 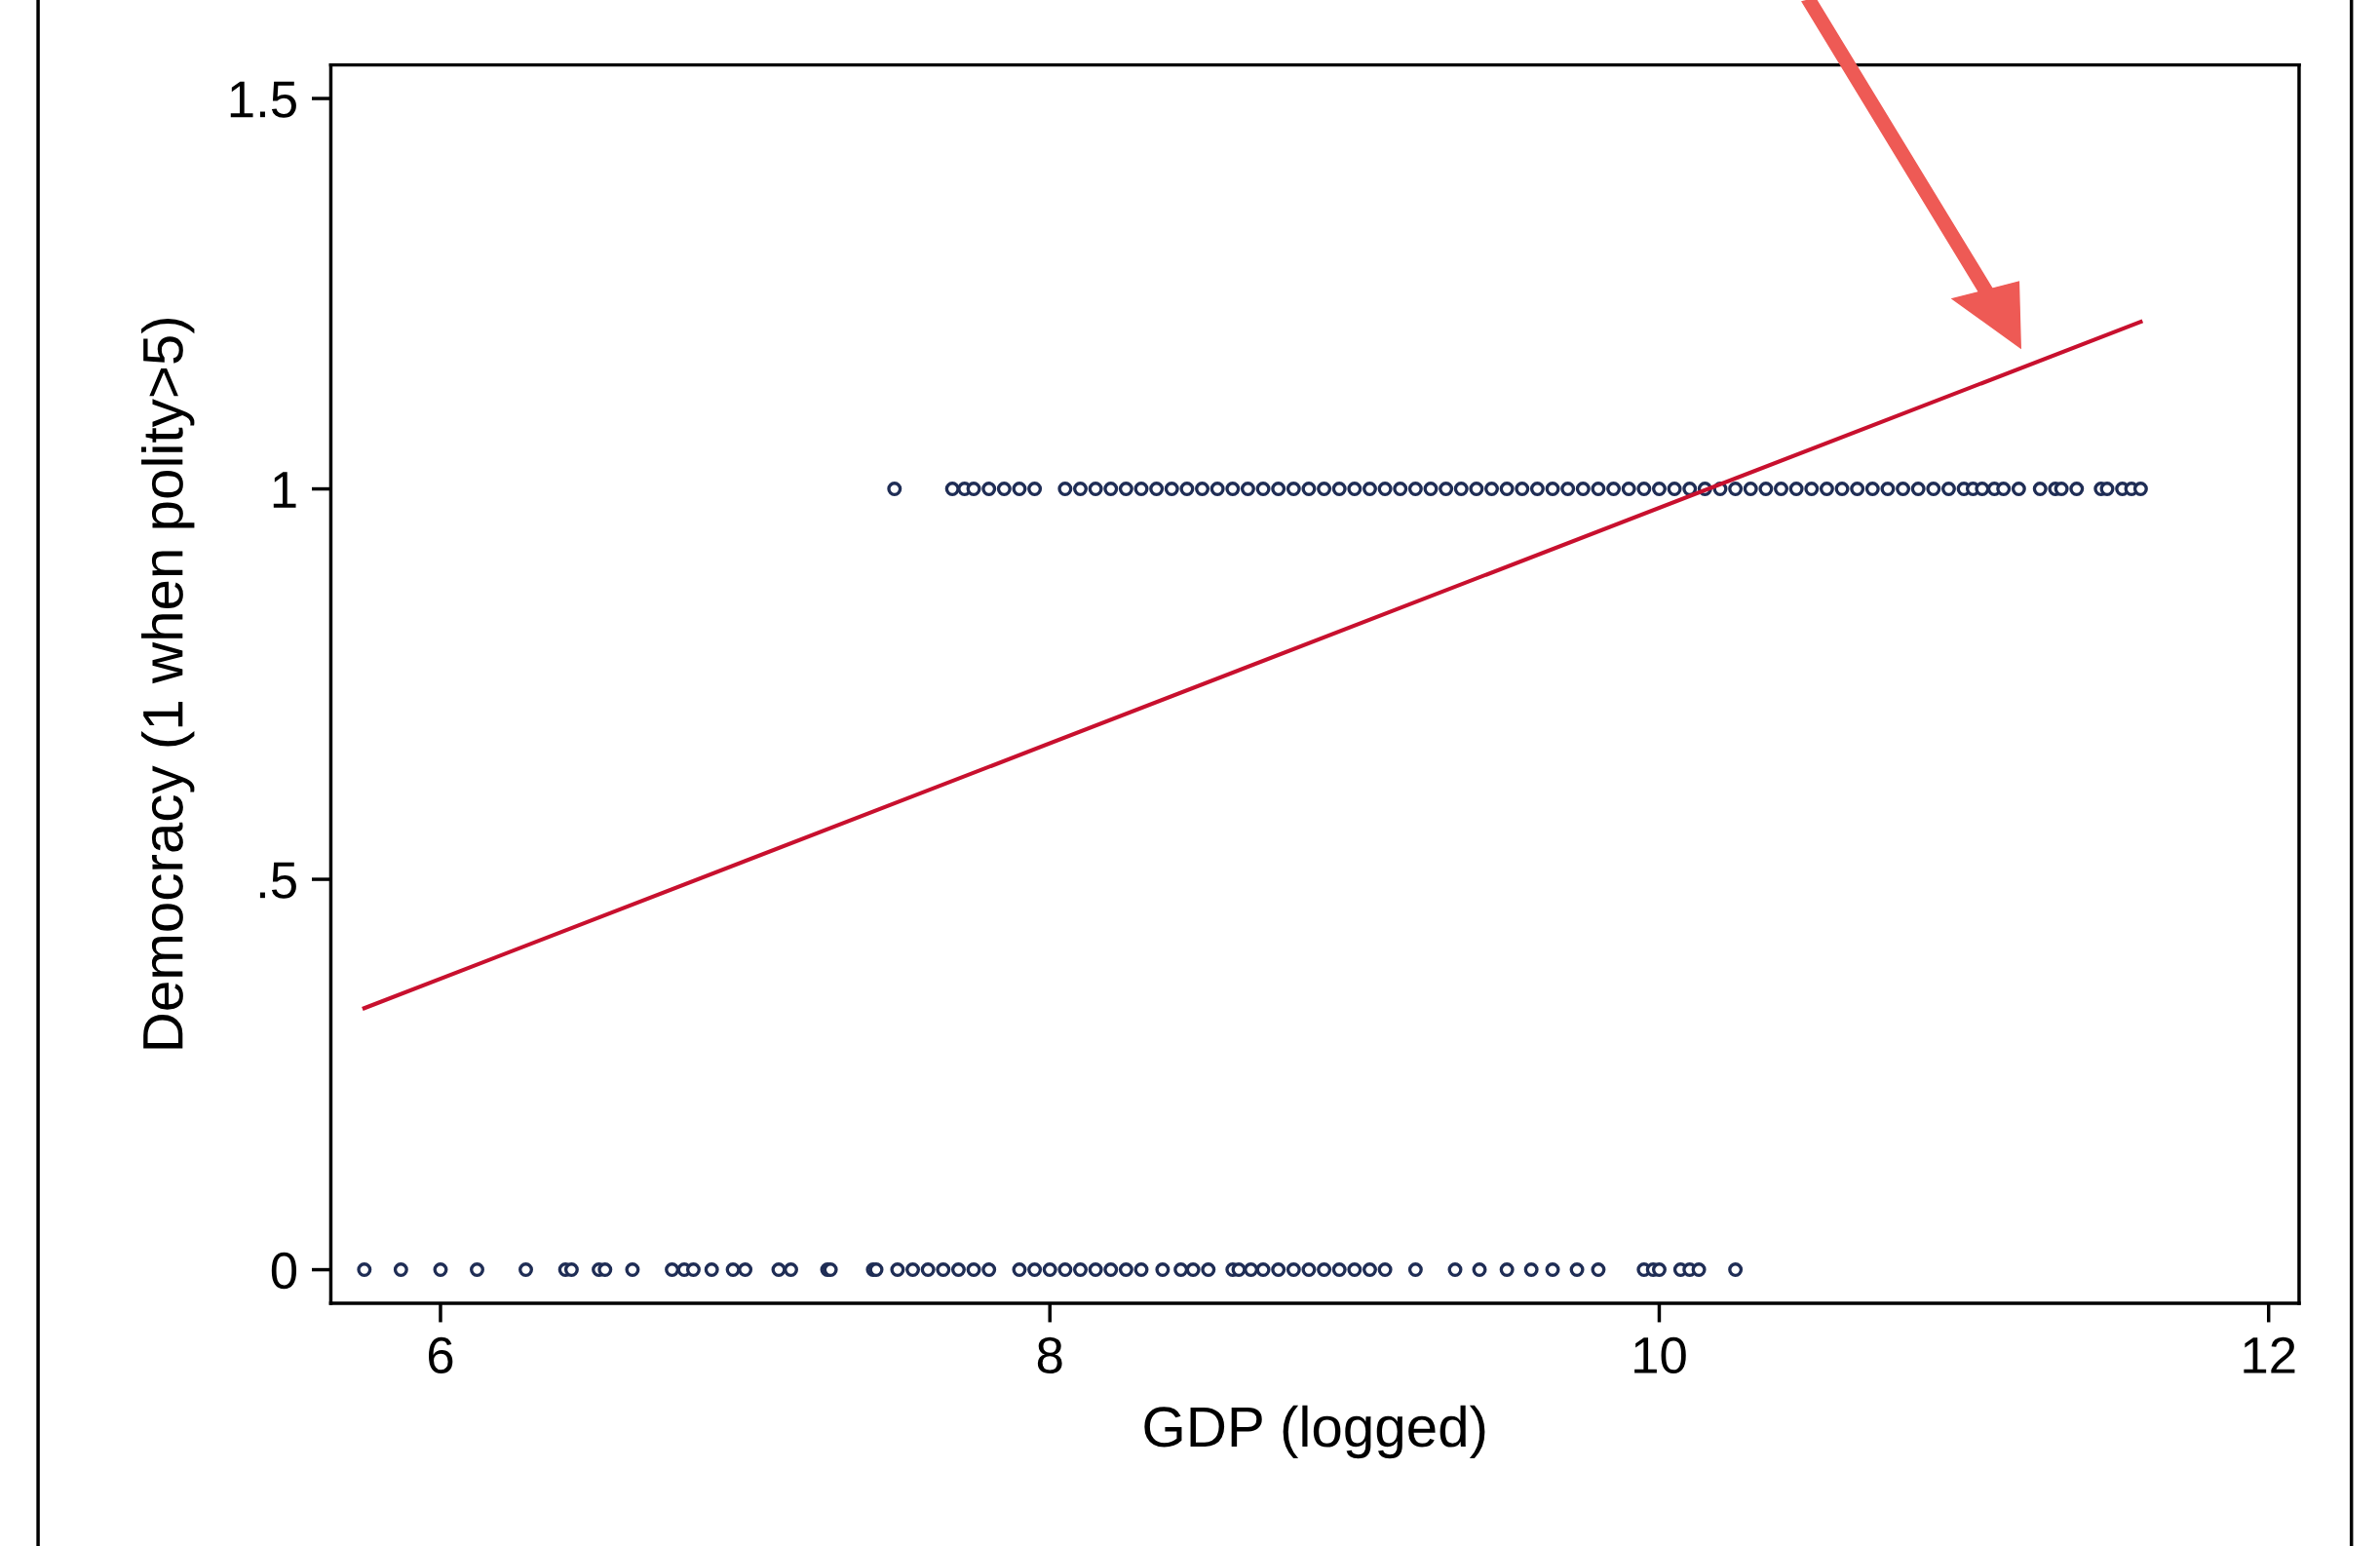 What do you see at coordinates (1660, 1355) in the screenshot?
I see `x-tick-label: 10` at bounding box center [1660, 1355].